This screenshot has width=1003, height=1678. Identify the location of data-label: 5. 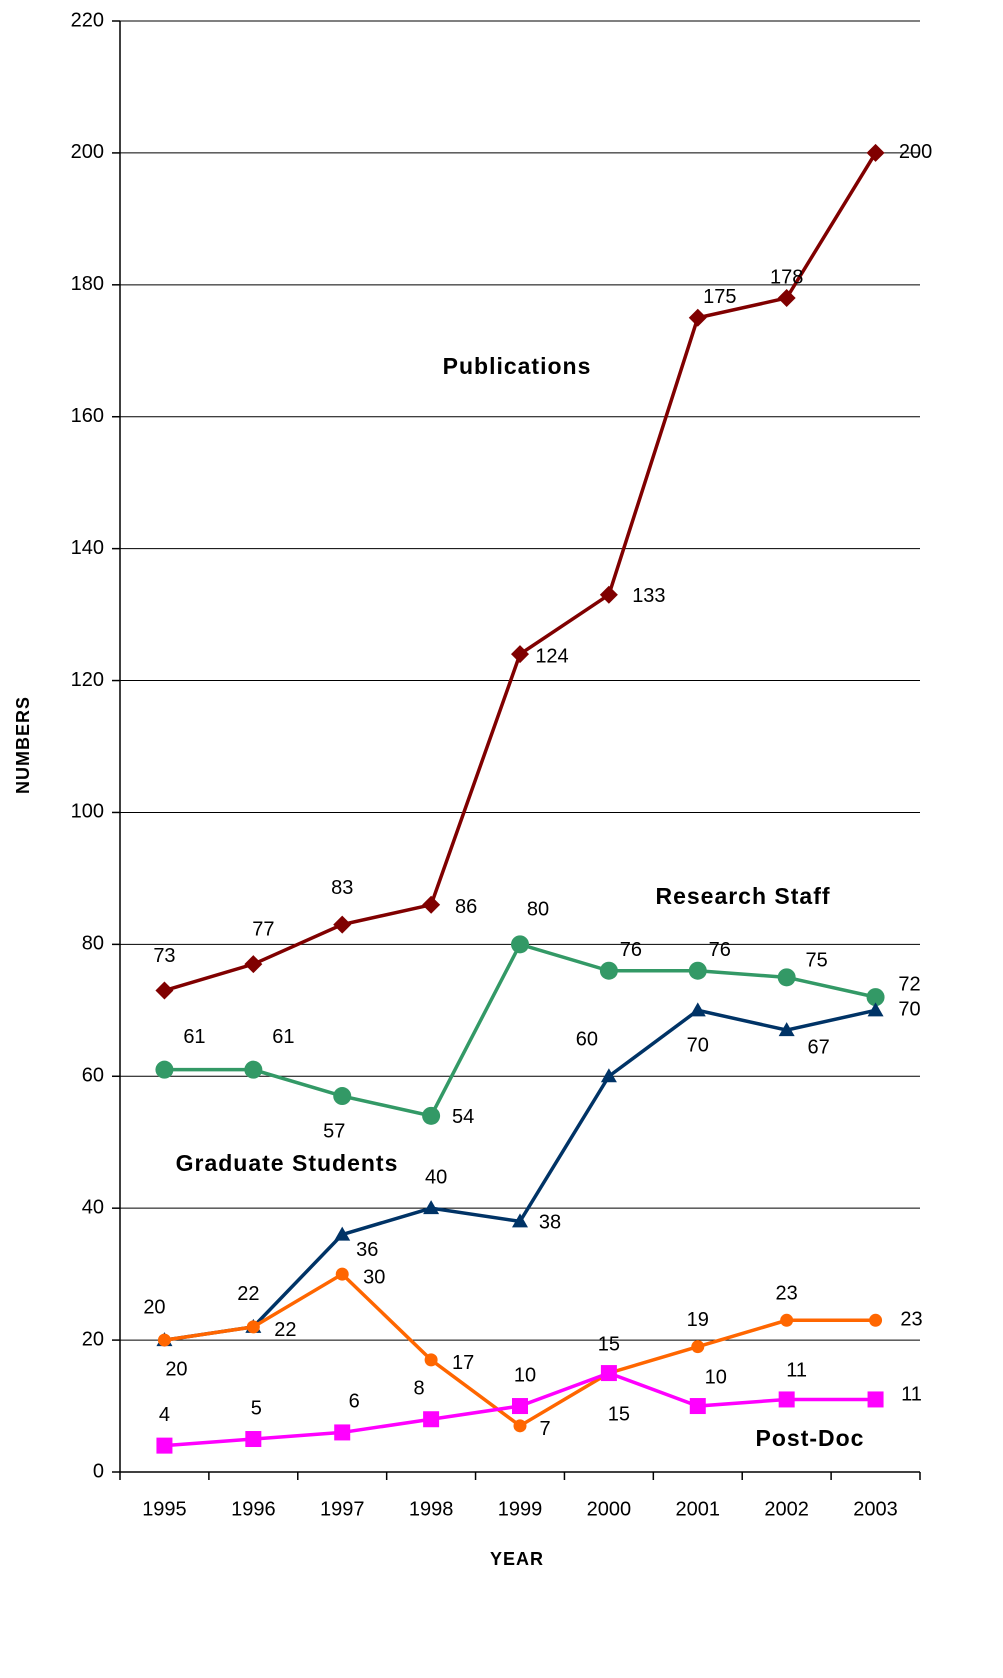
(256, 1408).